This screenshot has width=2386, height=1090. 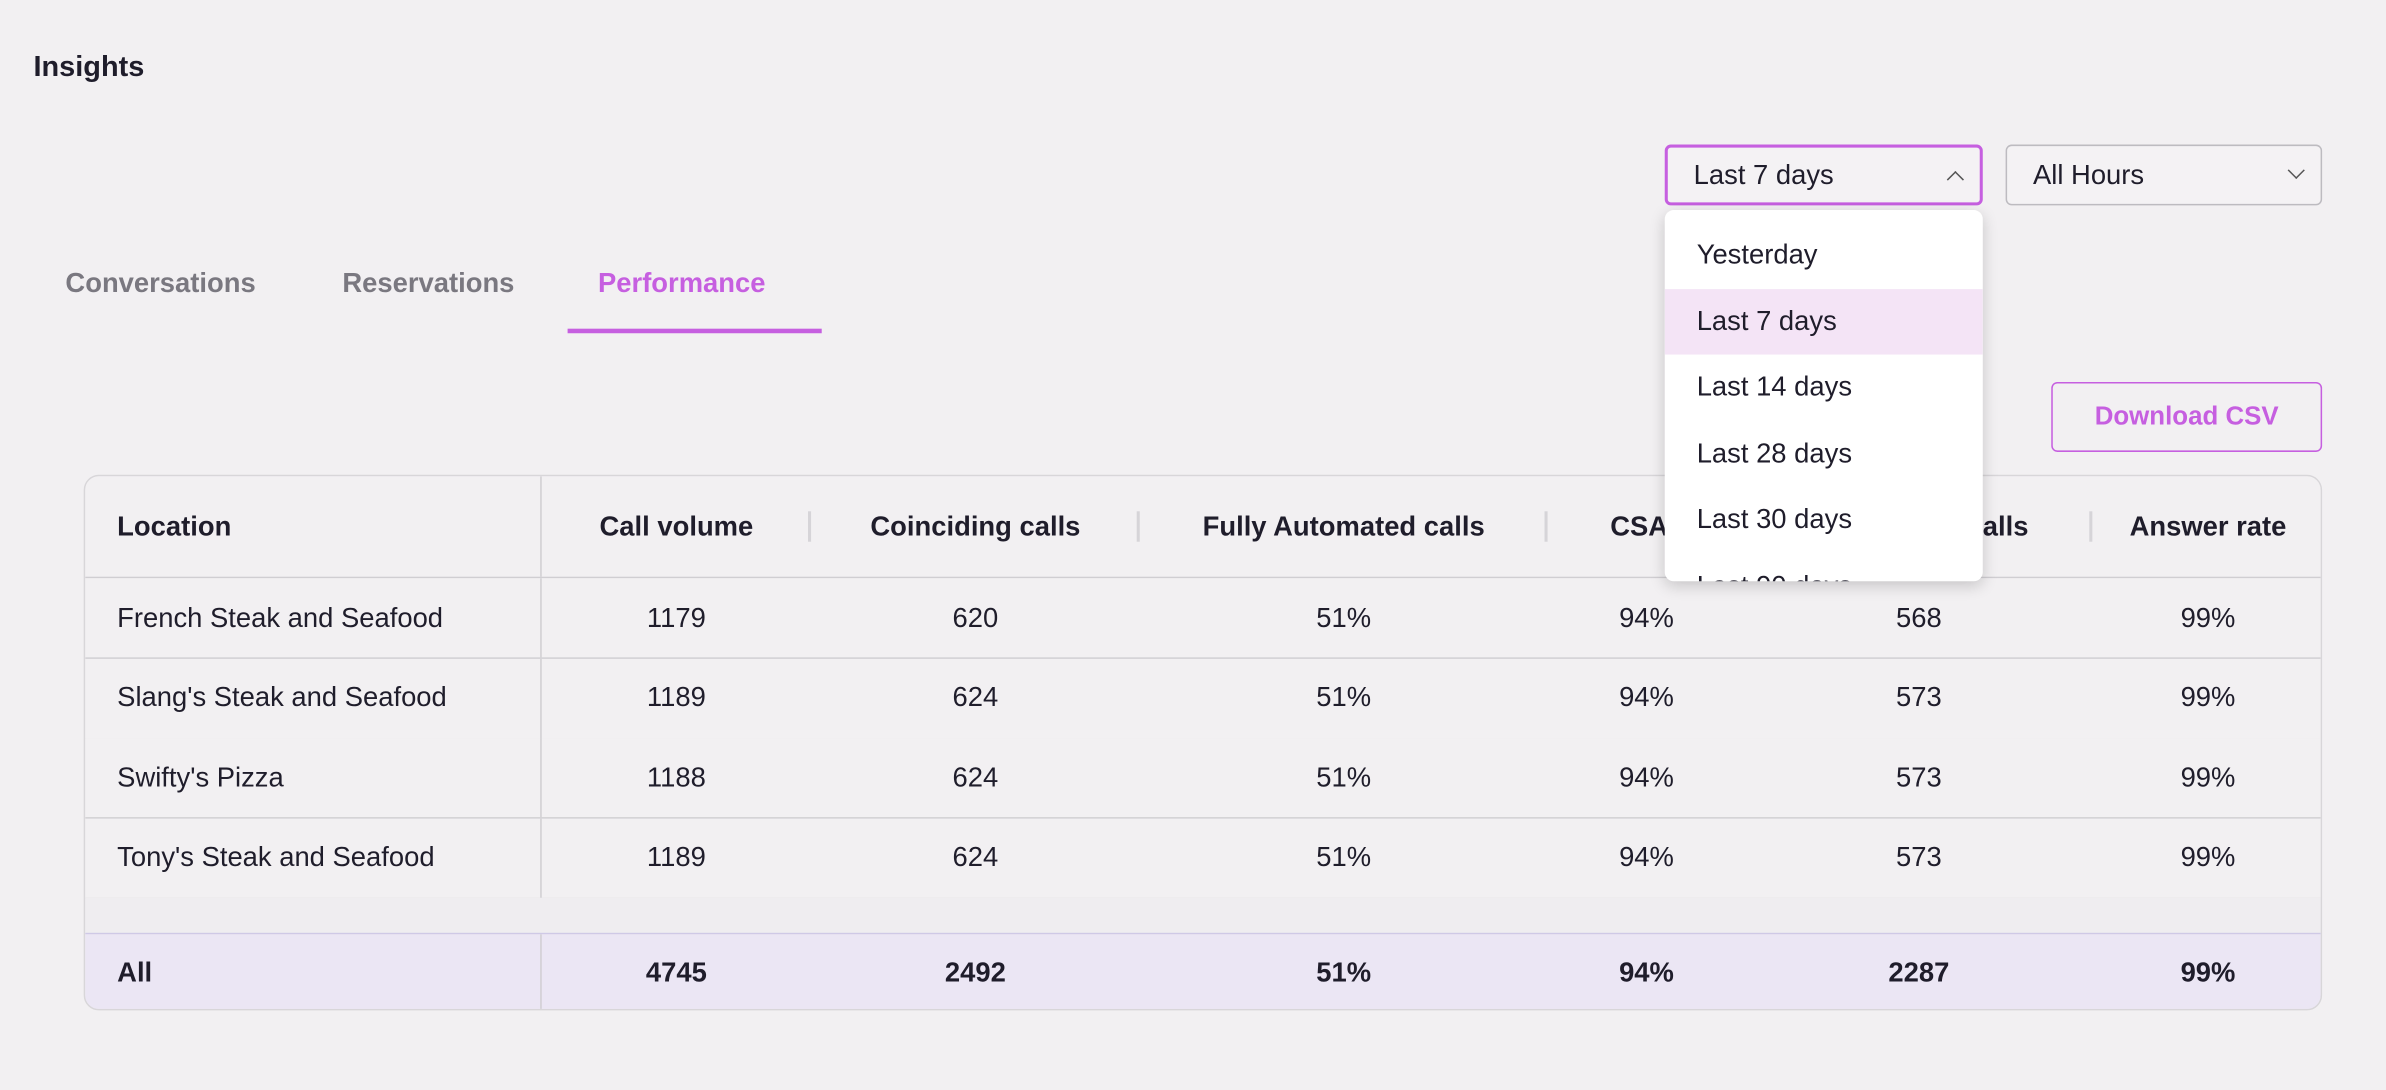 What do you see at coordinates (676, 525) in the screenshot?
I see `table-cell: Call volume` at bounding box center [676, 525].